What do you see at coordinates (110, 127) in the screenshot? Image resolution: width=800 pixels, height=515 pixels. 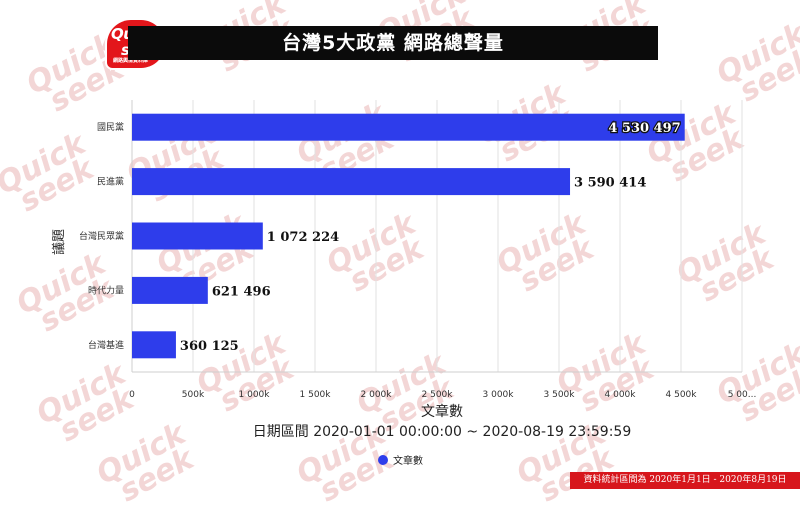 I see `category-label: 國民黨` at bounding box center [110, 127].